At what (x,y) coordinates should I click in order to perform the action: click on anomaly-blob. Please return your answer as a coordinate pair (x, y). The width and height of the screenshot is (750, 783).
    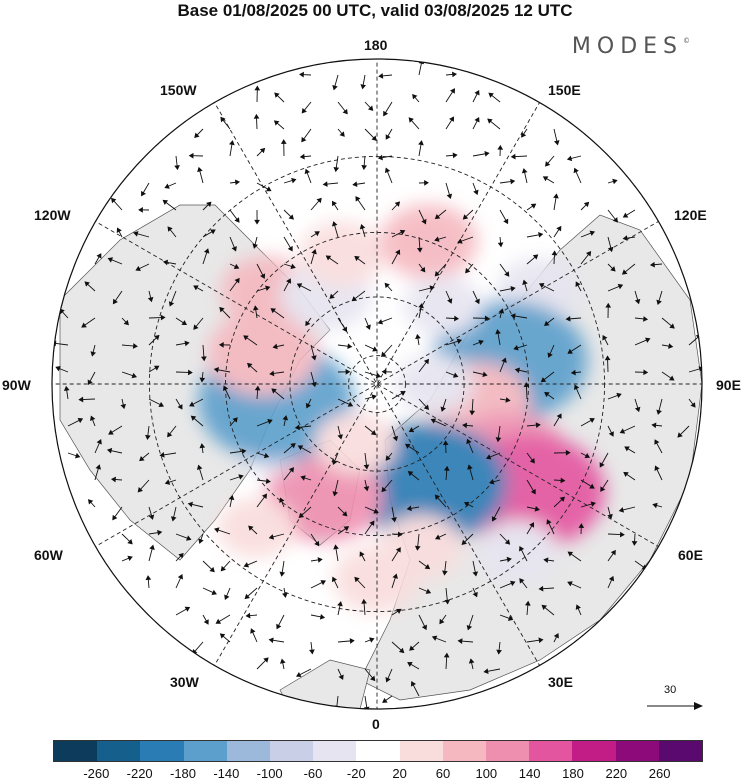
    Looking at the image, I should click on (256, 527).